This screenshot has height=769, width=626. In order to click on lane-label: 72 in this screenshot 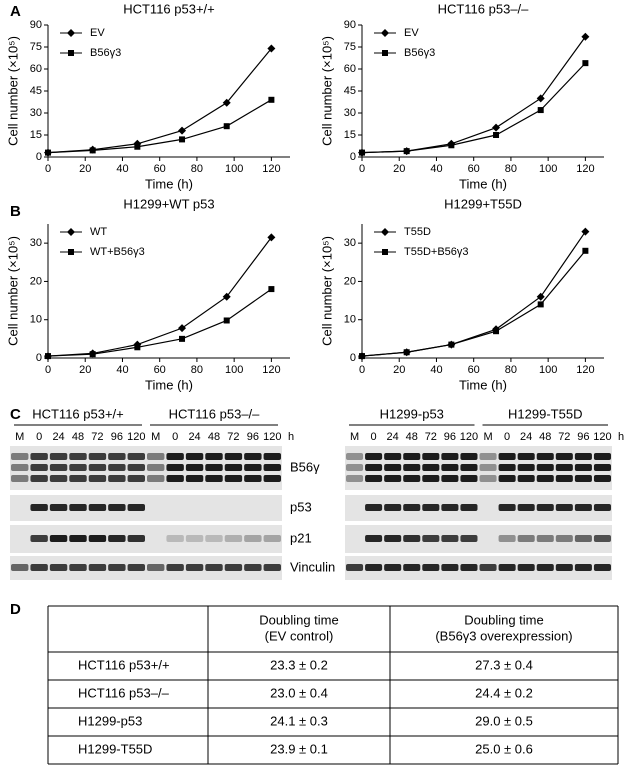, I will do `click(233, 437)`.